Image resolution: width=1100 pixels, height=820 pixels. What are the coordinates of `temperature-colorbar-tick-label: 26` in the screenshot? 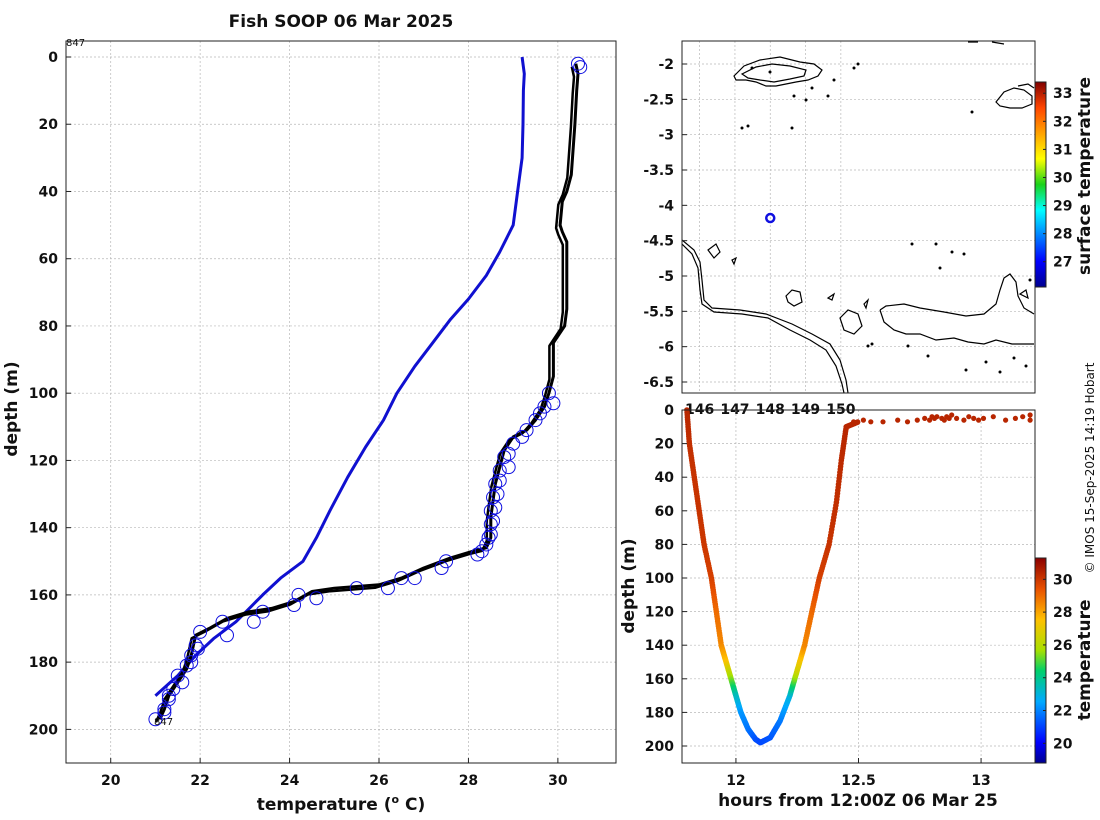 It's located at (1062, 646).